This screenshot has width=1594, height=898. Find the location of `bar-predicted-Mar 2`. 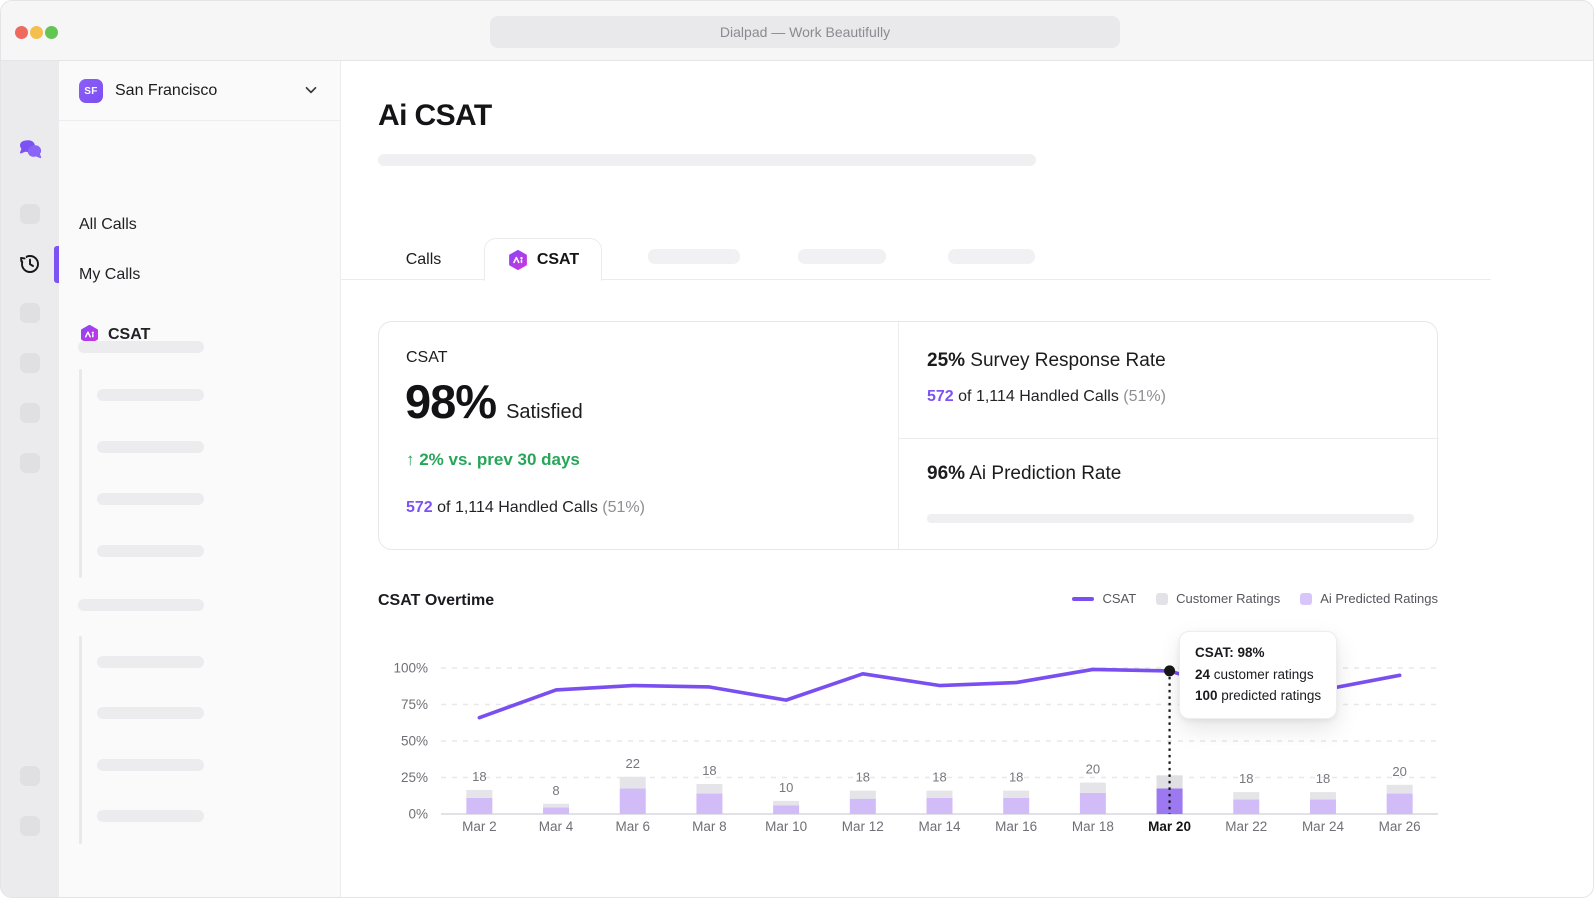

bar-predicted-Mar 2 is located at coordinates (479, 805).